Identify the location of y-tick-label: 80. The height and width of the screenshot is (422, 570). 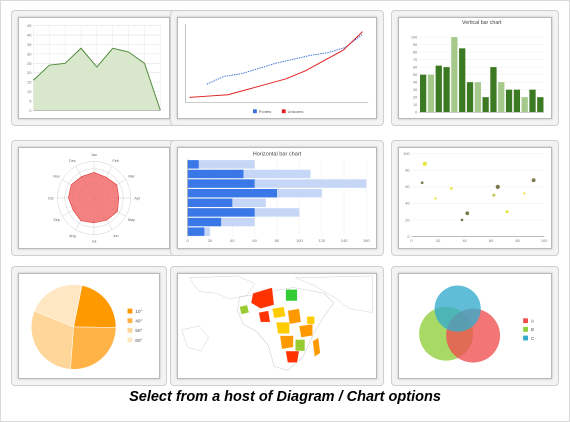
(415, 53).